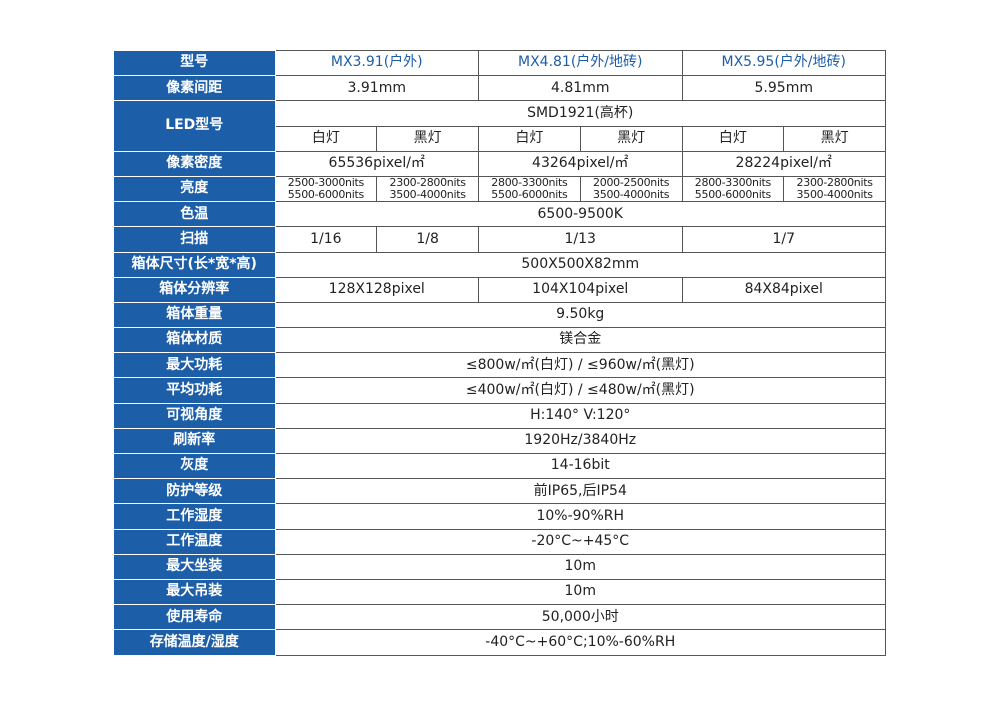  What do you see at coordinates (195, 340) in the screenshot?
I see `row-label: 箱体材质` at bounding box center [195, 340].